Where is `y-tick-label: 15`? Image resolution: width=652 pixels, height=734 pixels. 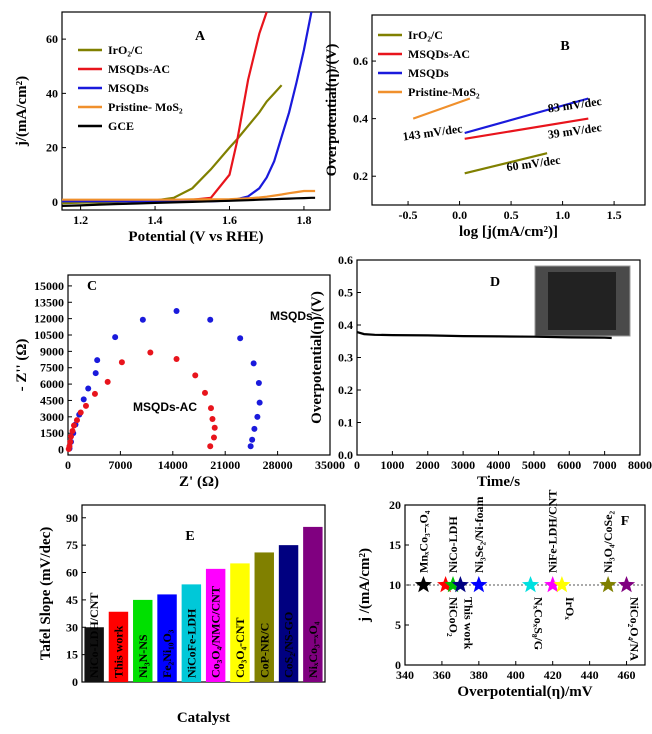
y-tick-label: 15 is located at coordinates (395, 545).